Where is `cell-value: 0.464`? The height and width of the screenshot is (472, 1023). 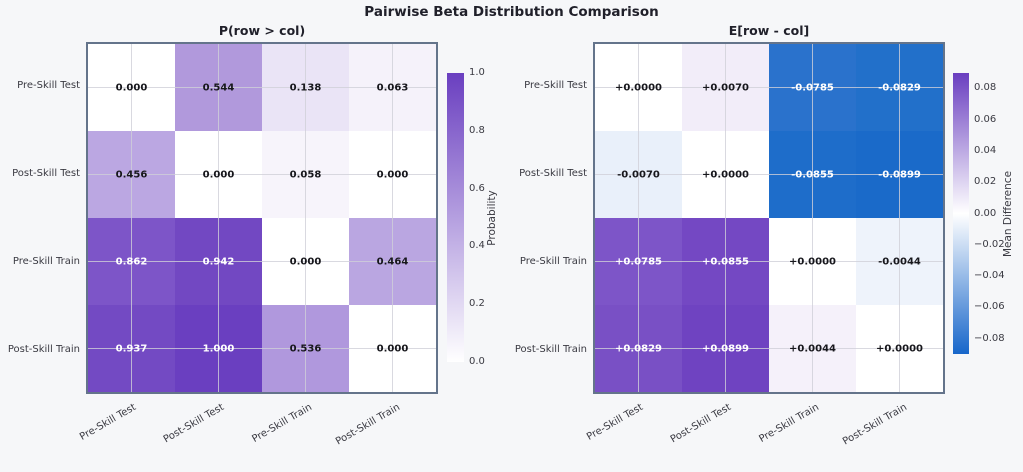
cell-value: 0.464 is located at coordinates (392, 261).